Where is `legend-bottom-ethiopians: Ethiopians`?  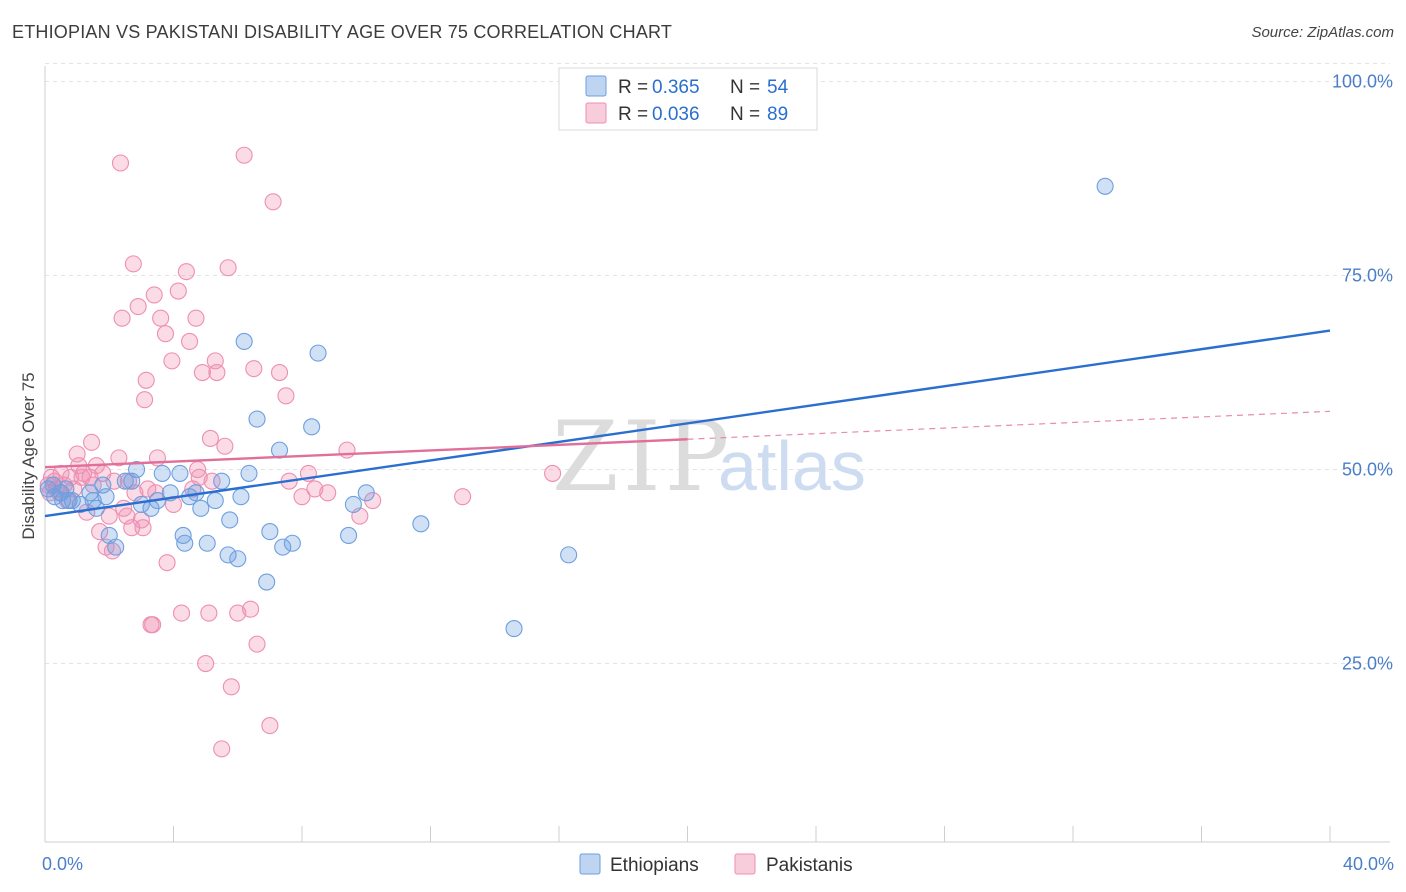
legend-bottom-ethiopians: Ethiopians is located at coordinates (654, 865).